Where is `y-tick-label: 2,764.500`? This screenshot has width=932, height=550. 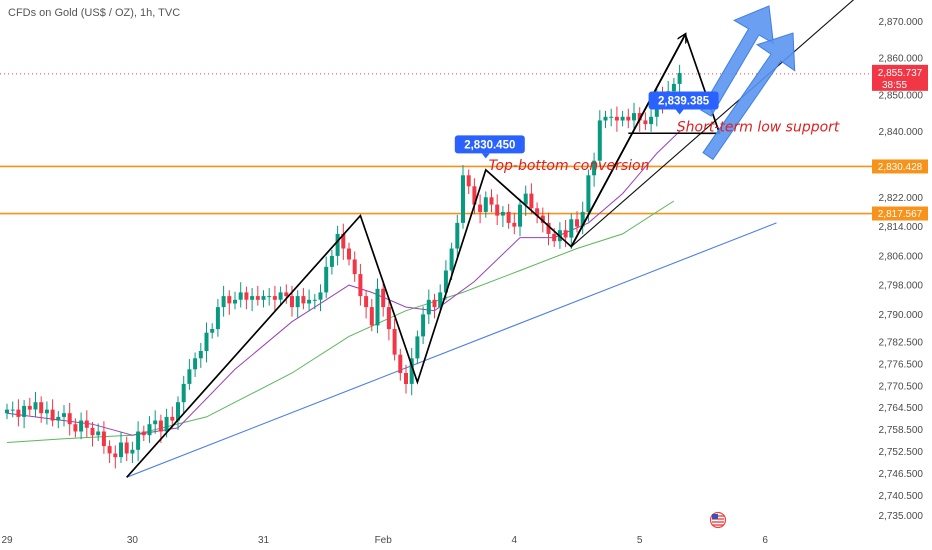
y-tick-label: 2,764.500 is located at coordinates (901, 408).